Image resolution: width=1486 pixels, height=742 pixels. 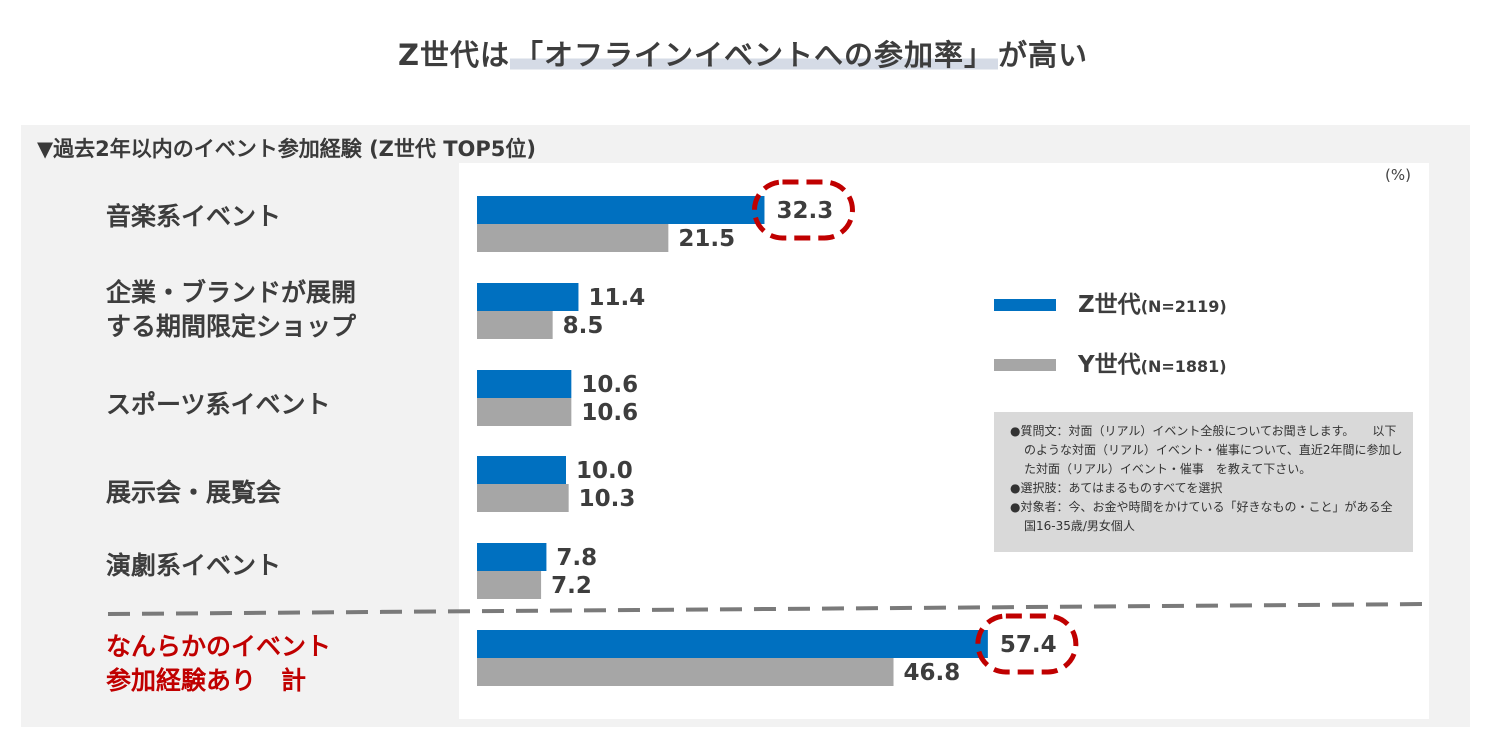 I want to click on legend-series-name: Z世代, so click(x=1109, y=305).